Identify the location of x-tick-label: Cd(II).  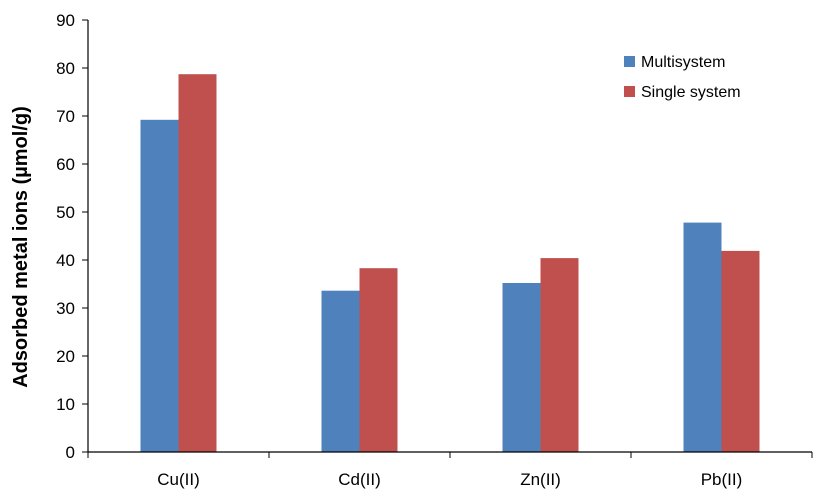
(359, 479).